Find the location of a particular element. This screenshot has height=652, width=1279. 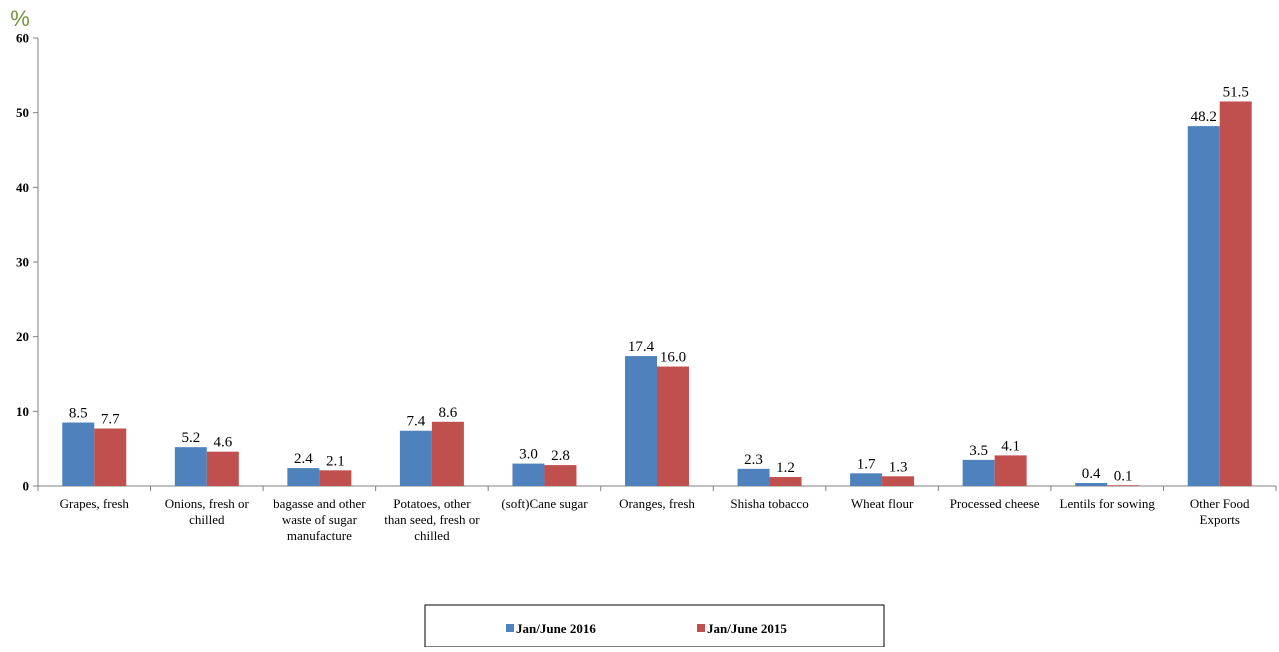

x-category-label: Lentils for sowing is located at coordinates (1108, 503).